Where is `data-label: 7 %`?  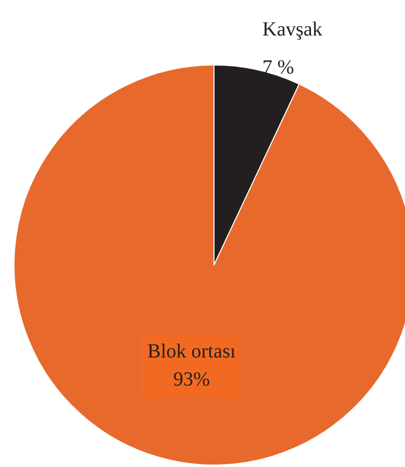
data-label: 7 % is located at coordinates (278, 67).